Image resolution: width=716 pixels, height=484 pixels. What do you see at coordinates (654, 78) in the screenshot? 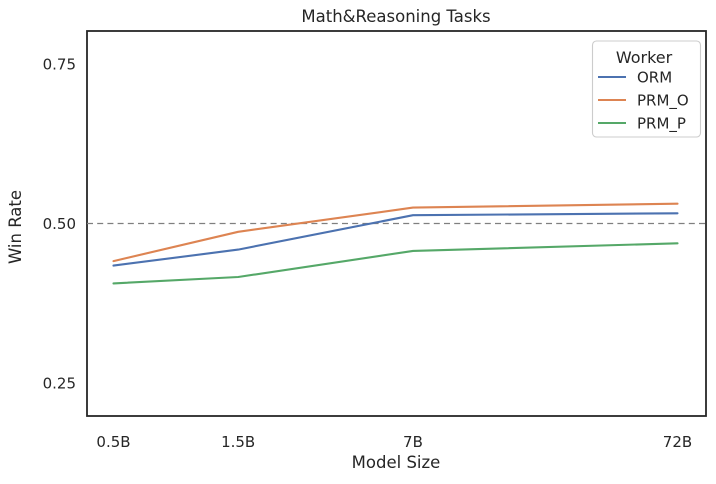
I see `legend-label-orm: ORM` at bounding box center [654, 78].